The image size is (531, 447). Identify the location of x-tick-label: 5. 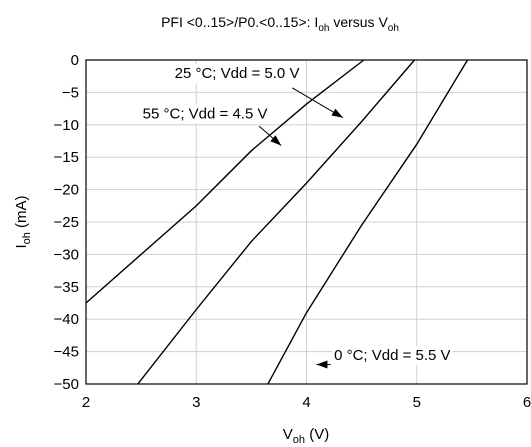
(417, 402).